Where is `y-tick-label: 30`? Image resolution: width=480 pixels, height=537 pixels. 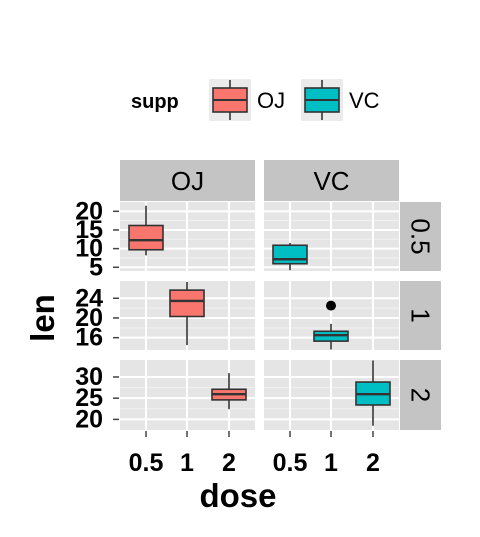 y-tick-label: 30 is located at coordinates (89, 377).